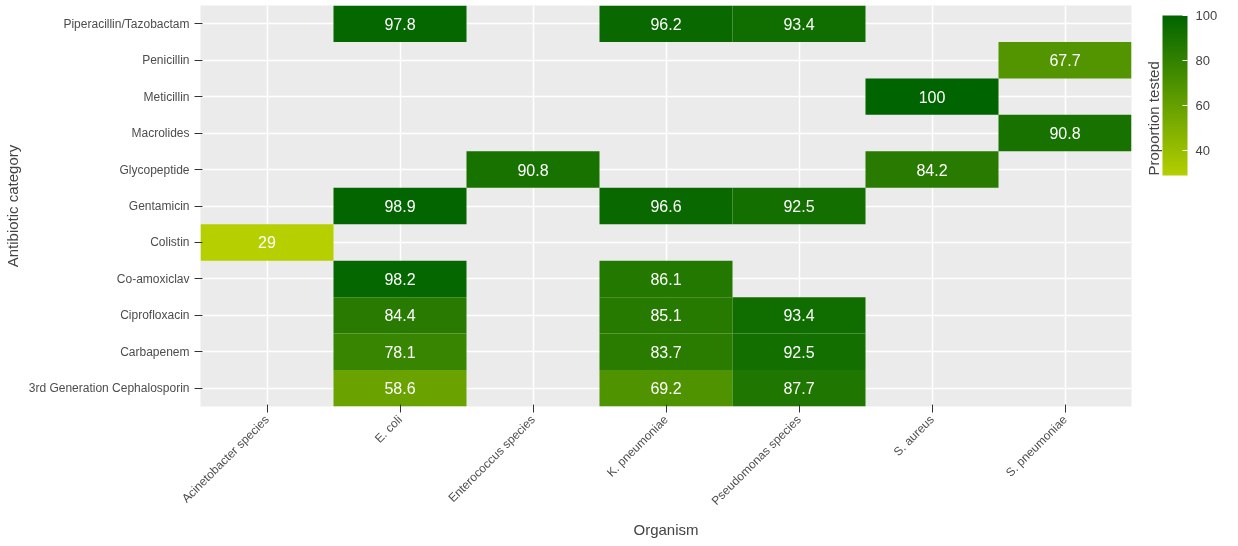 The height and width of the screenshot is (546, 1238). I want to click on data-label: 96.2, so click(666, 24).